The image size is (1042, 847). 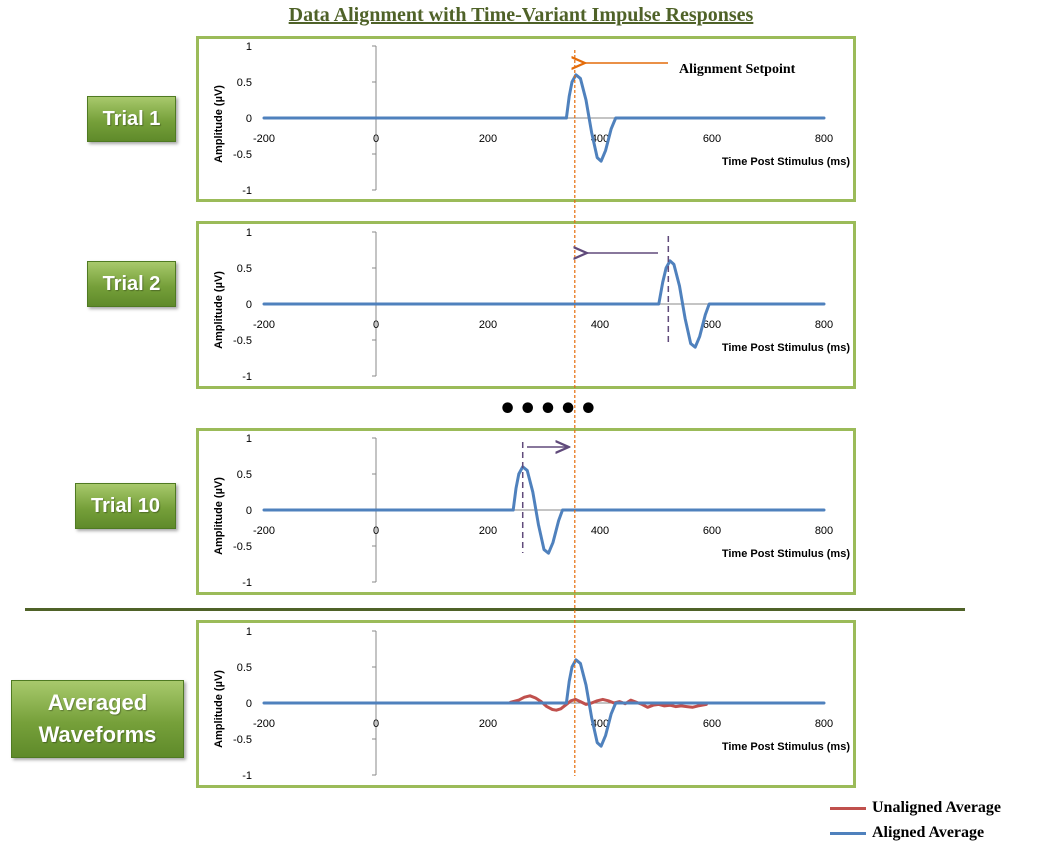 I want to click on trial-2-xtick-label: 800, so click(x=824, y=325).